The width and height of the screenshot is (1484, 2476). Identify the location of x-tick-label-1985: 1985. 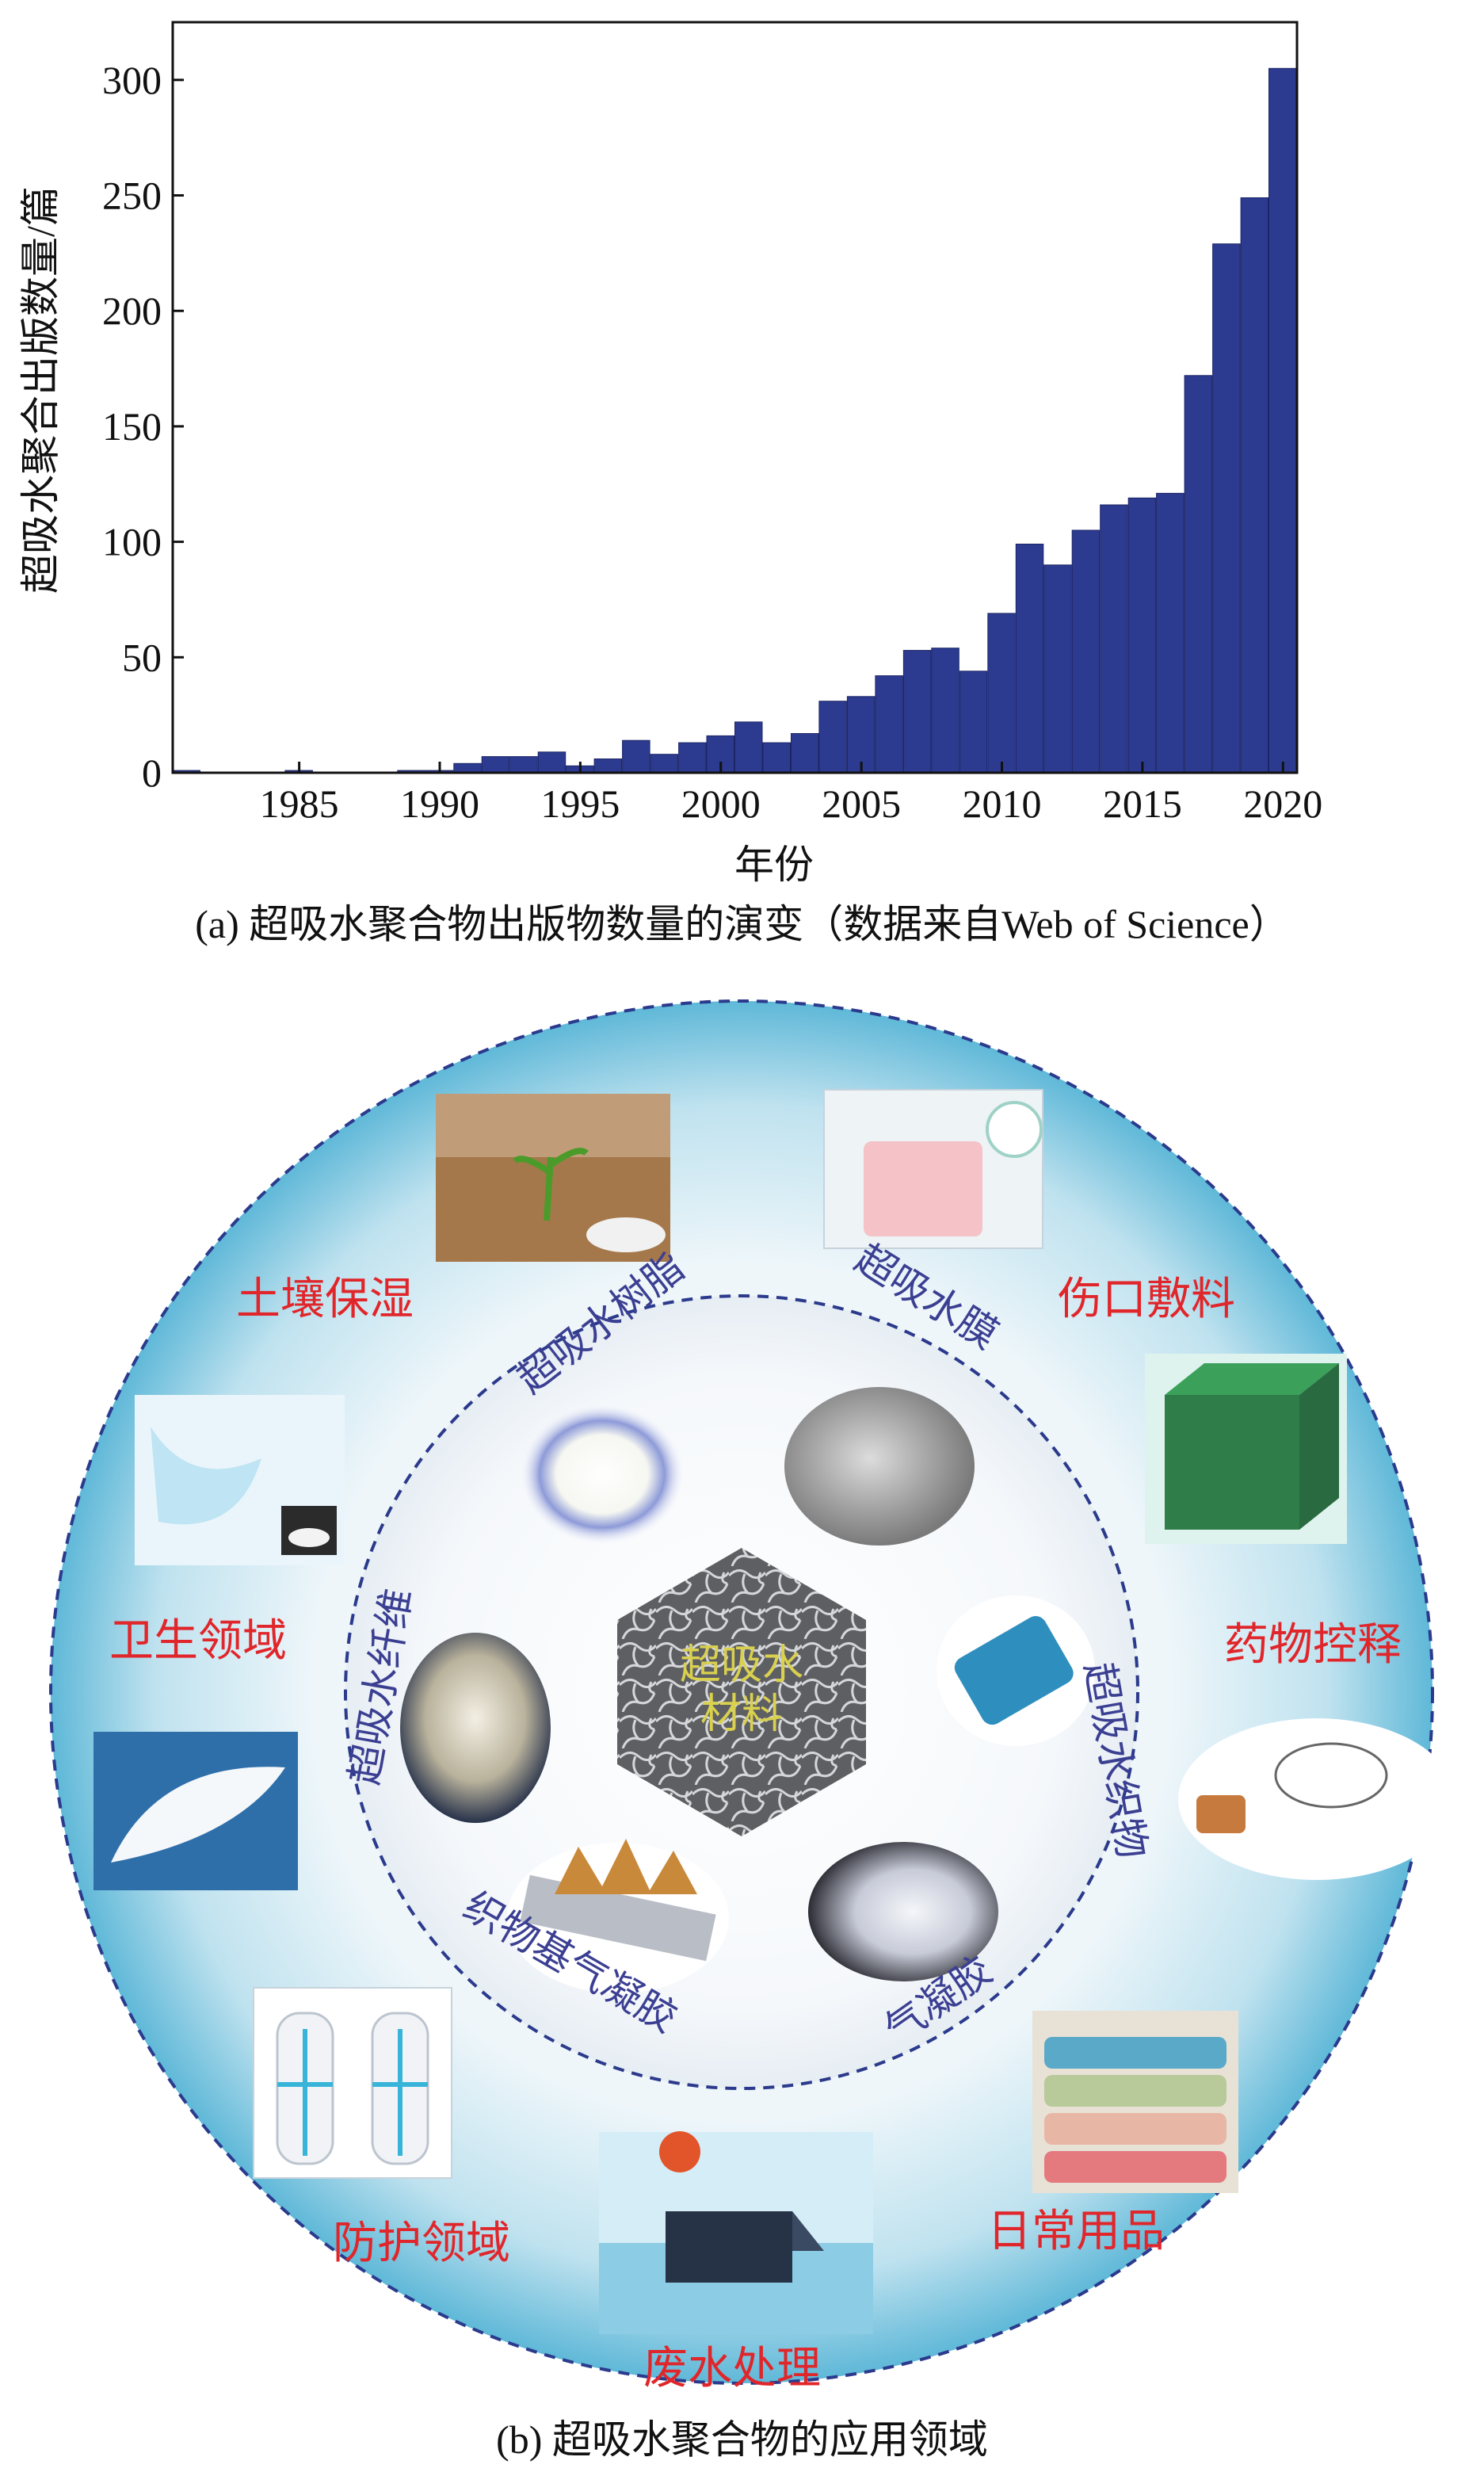
(299, 803).